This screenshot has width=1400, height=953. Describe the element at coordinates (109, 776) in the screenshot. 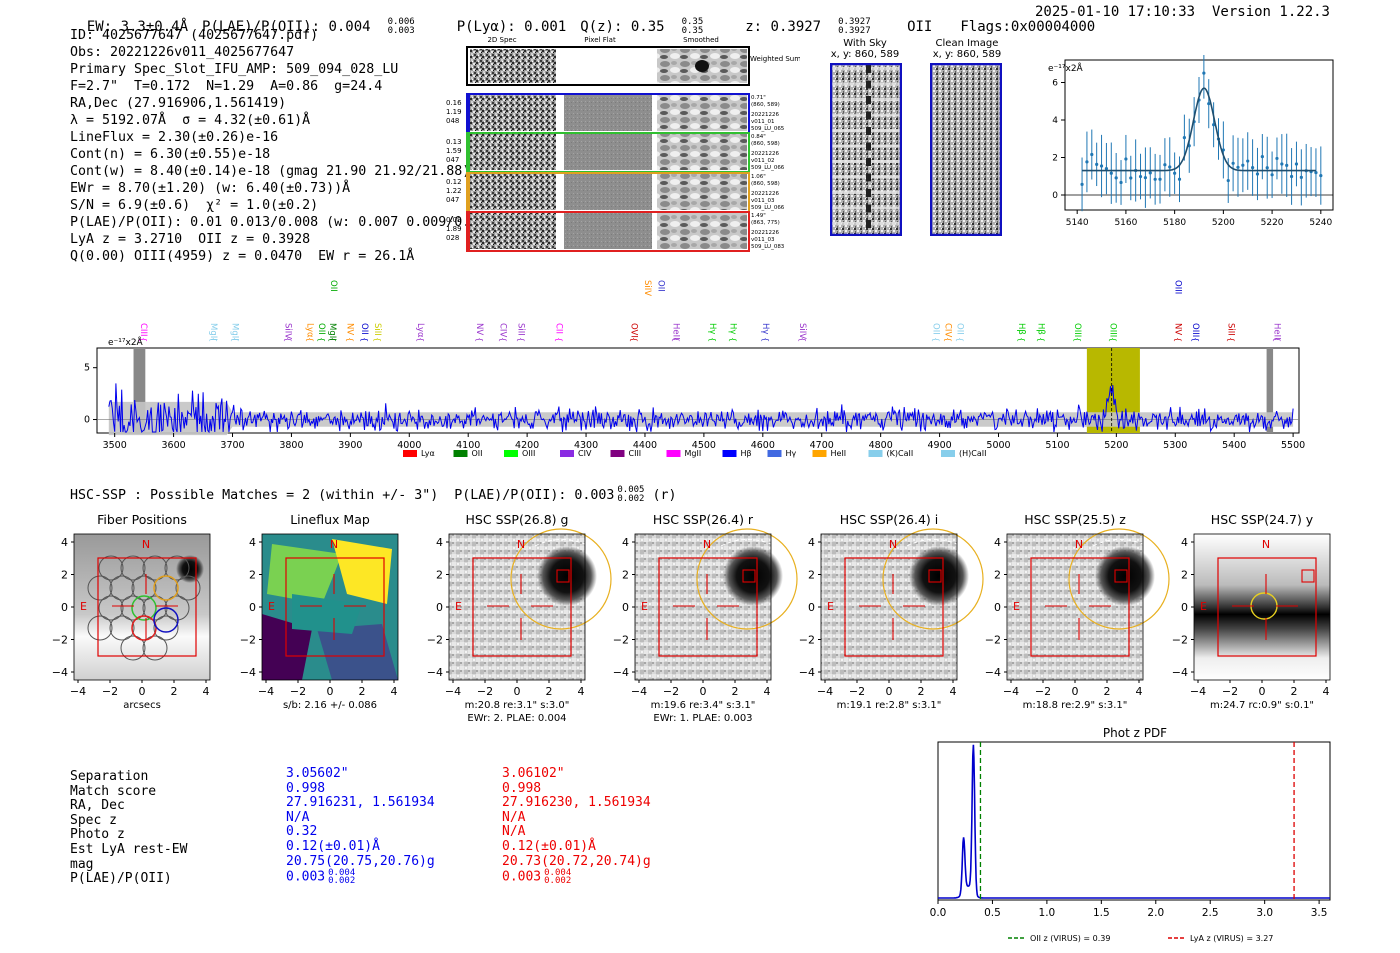

I see `row-label: Separation` at that location.